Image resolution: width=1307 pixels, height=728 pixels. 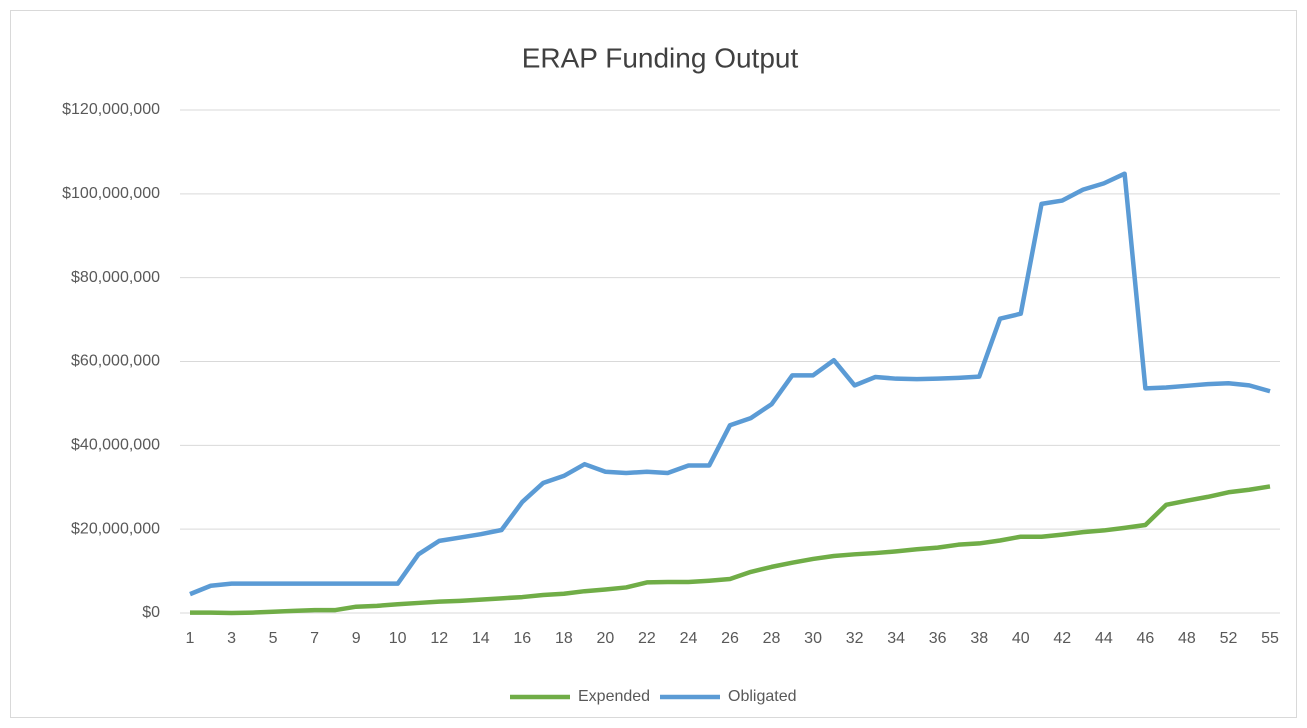 What do you see at coordinates (111, 193) in the screenshot?
I see `y-tick-label: $100,000,000` at bounding box center [111, 193].